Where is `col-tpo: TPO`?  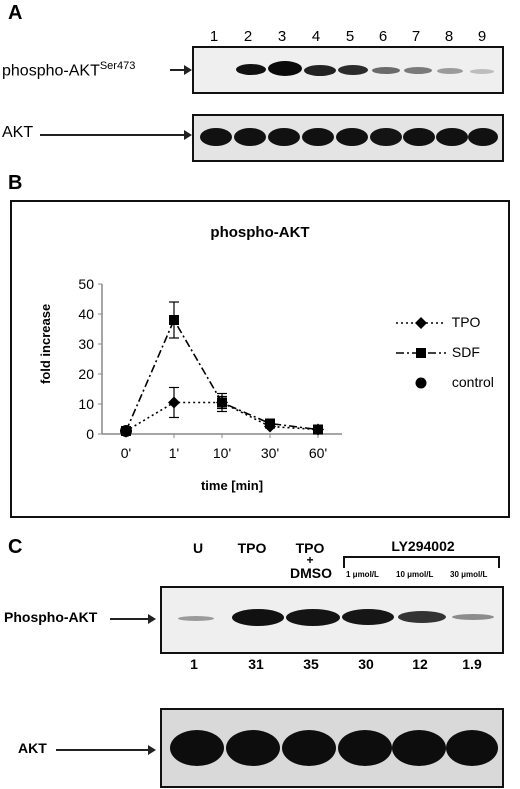
col-tpo: TPO is located at coordinates (252, 548).